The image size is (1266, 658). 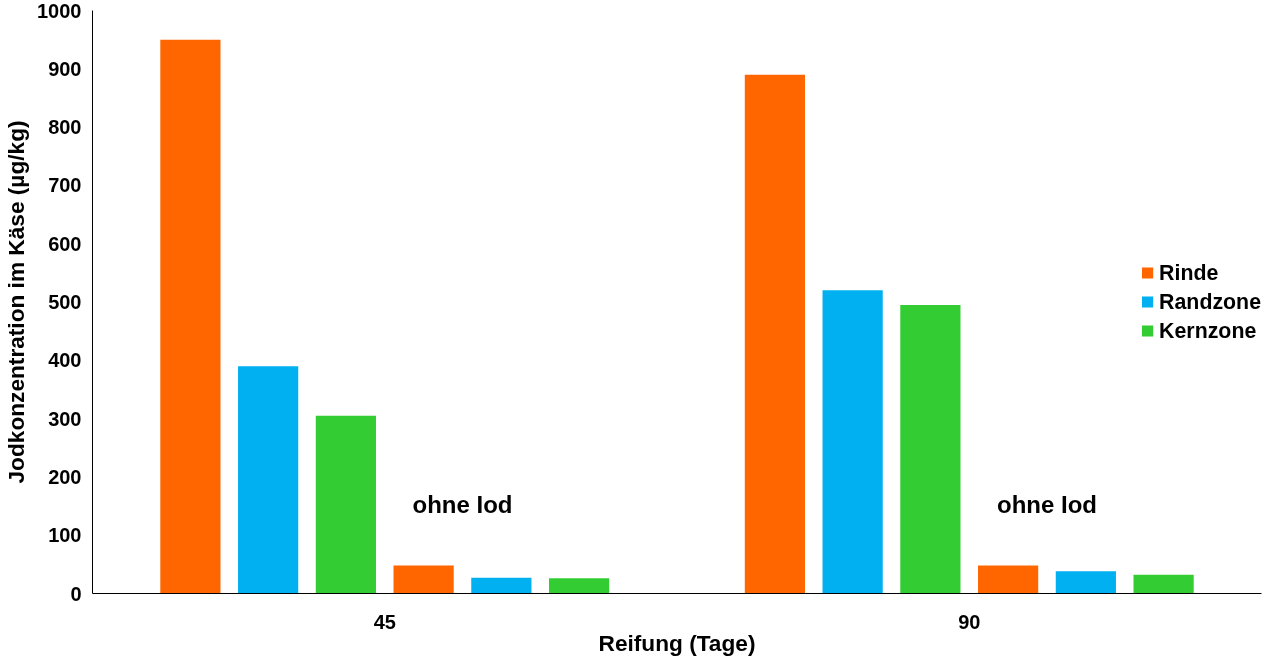 What do you see at coordinates (16, 302) in the screenshot?
I see `y-axis-title: Jodkonzentration im Käse (µg/kg)` at bounding box center [16, 302].